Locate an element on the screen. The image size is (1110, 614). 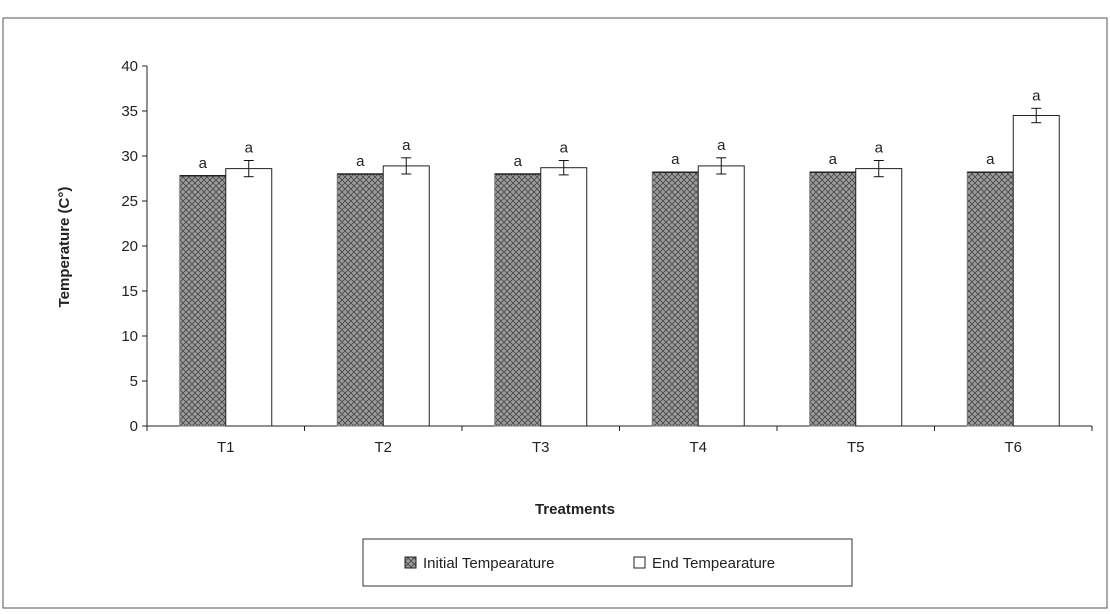
legend: Initial Tempearature End Tempearature is located at coordinates (607, 562).